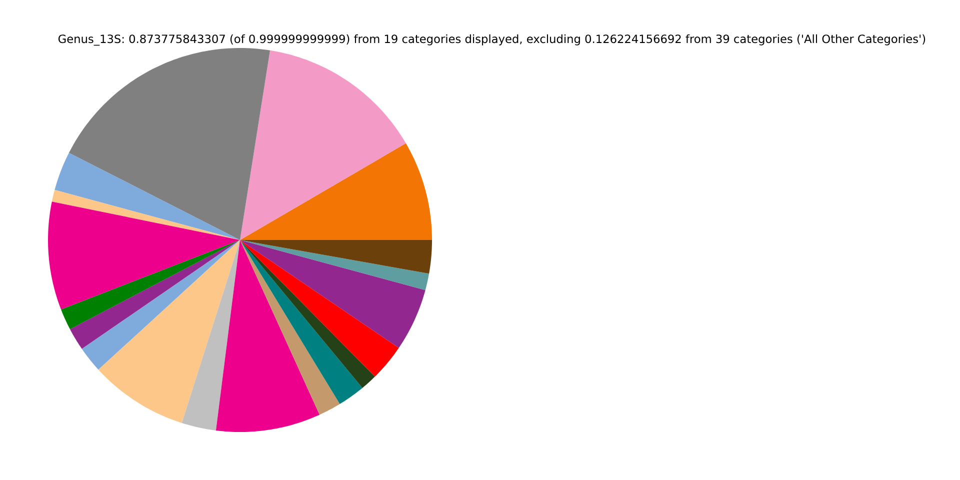 Image resolution: width=960 pixels, height=480 pixels. Describe the element at coordinates (492, 40) in the screenshot. I see `text: Genus_13S: 0.873775843307 (of 0.999999999999) from 19 categories displayed, excluding 0.126224156692 from 39 categories ('All Other Categories')` at that location.